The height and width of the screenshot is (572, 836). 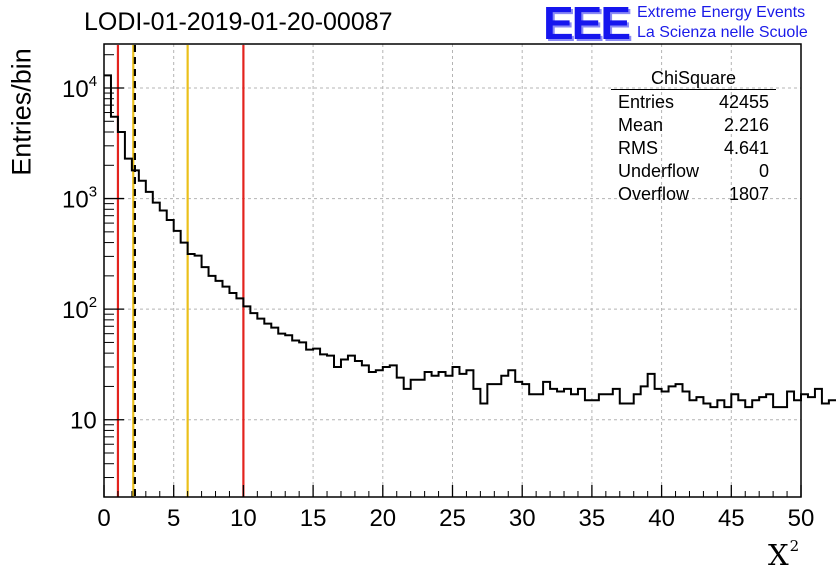 I want to click on x-tick-label: 0, so click(x=103, y=518).